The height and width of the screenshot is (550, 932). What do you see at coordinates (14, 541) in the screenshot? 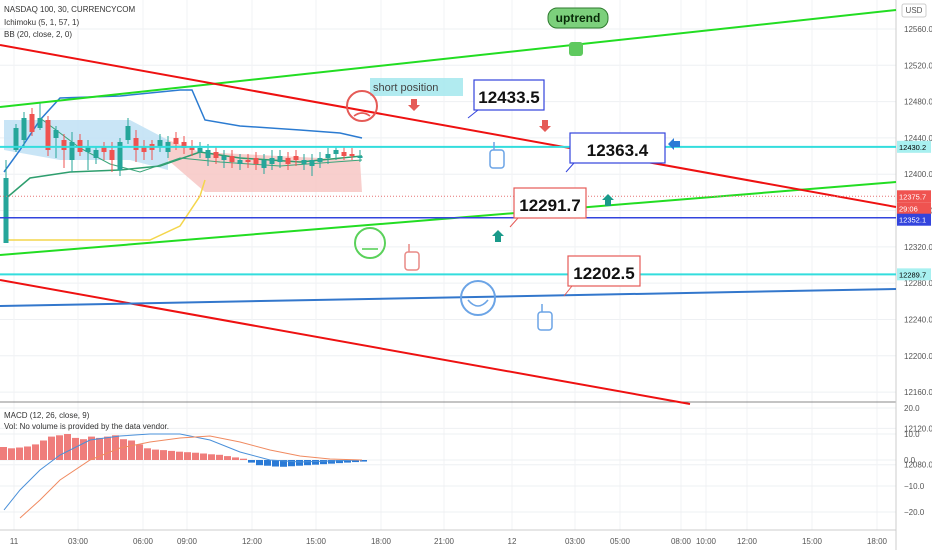
I see `time-tick-label: 11` at bounding box center [14, 541].